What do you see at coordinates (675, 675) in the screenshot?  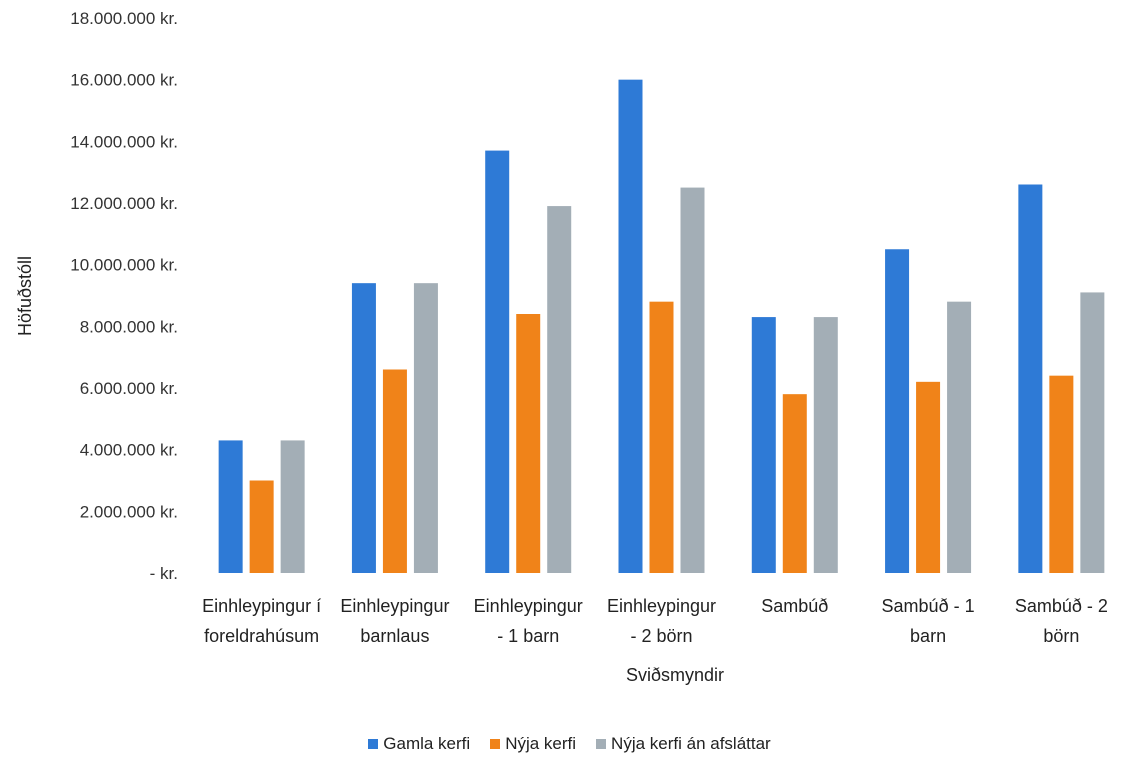 I see `x-axis-title: Sviðsmyndir` at bounding box center [675, 675].